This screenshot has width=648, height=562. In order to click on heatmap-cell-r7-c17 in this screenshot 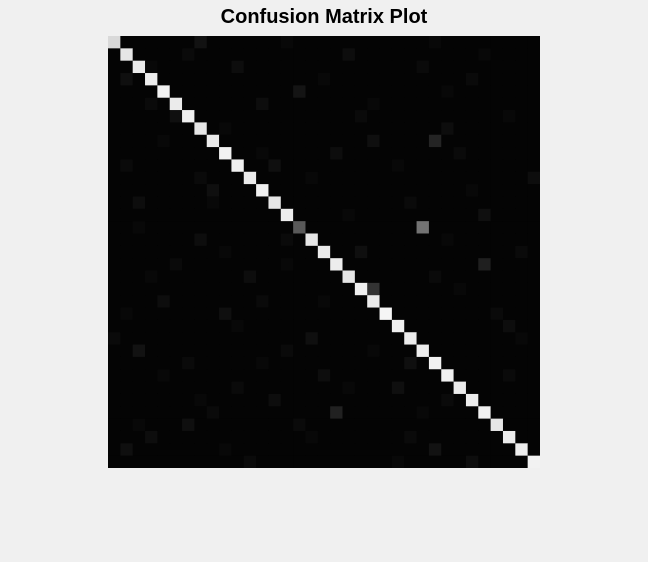, I will do `click(324, 129)`.